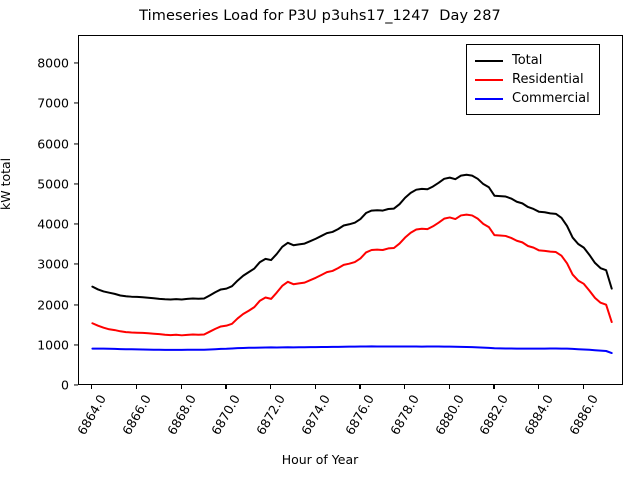  Describe the element at coordinates (53, 345) in the screenshot. I see `y-tick-label: 1000` at that location.